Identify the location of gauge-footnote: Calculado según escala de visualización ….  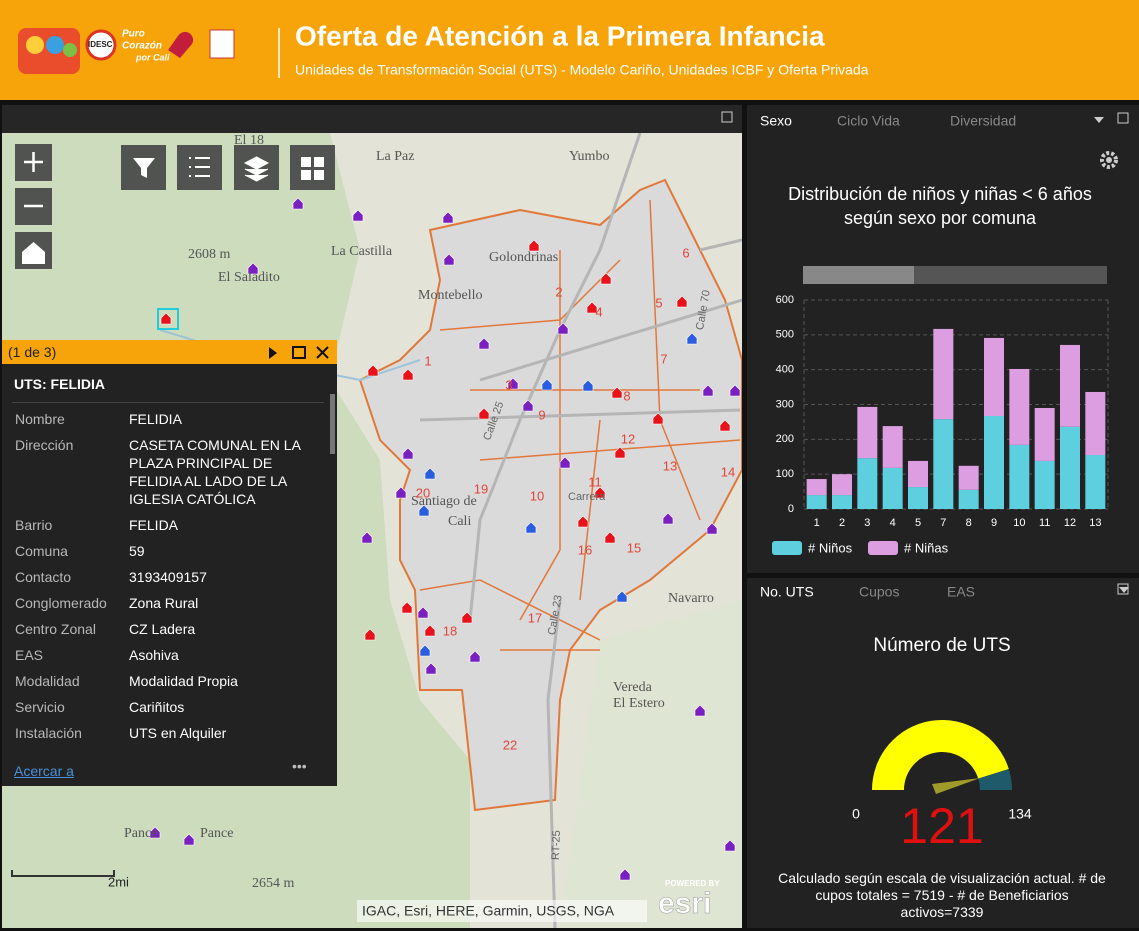
(942, 895).